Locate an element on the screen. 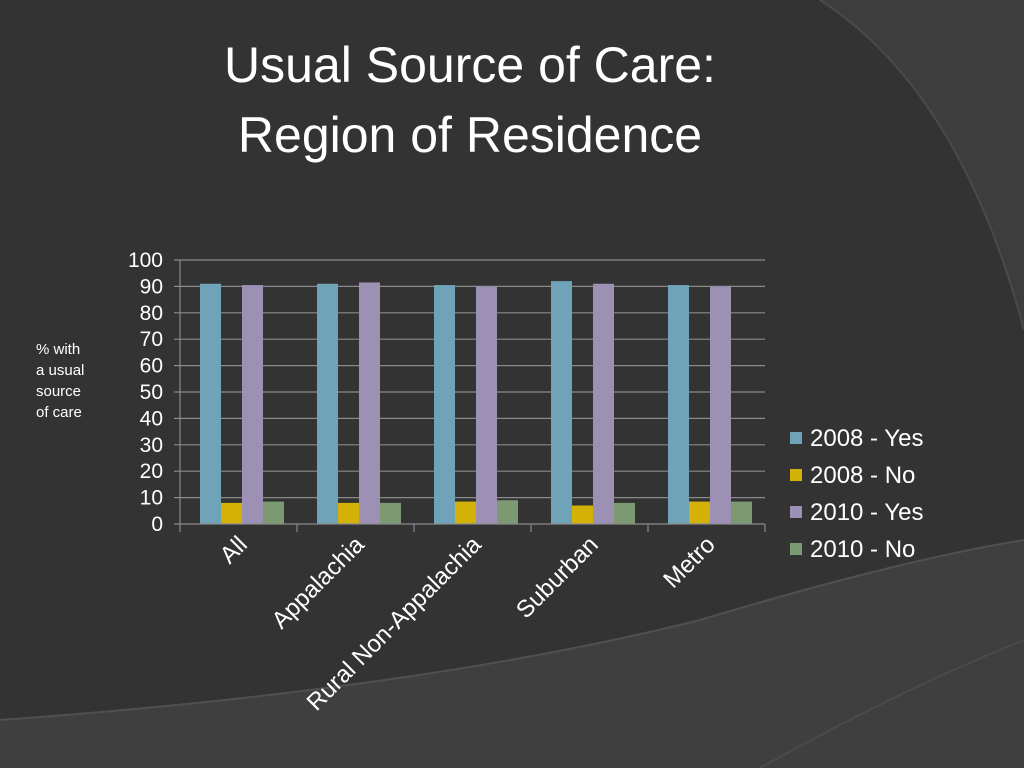  x-tick-label: All is located at coordinates (234, 550).